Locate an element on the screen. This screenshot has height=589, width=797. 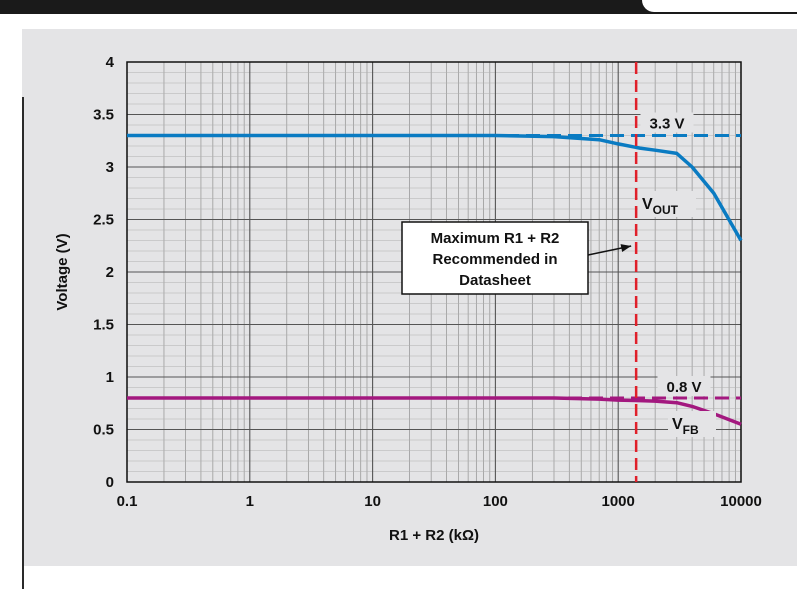
y-tick-label: 1.5 is located at coordinates (103, 325).